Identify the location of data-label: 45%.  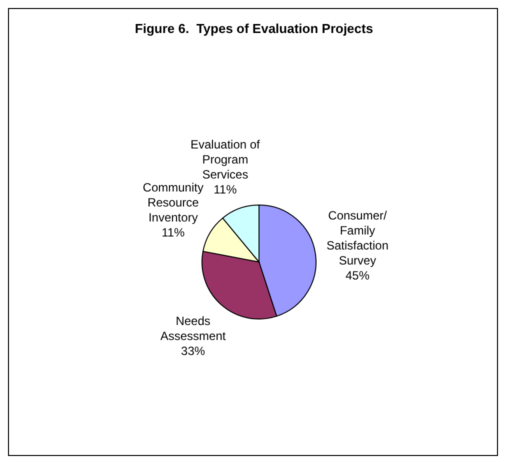
(358, 275).